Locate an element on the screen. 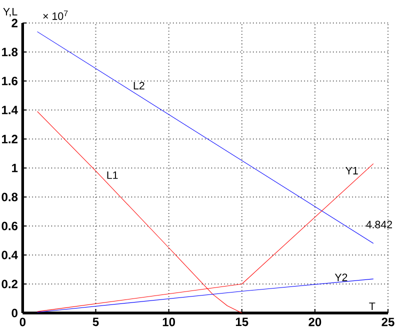 The width and height of the screenshot is (400, 329). x-tick-label: 15 is located at coordinates (242, 322).